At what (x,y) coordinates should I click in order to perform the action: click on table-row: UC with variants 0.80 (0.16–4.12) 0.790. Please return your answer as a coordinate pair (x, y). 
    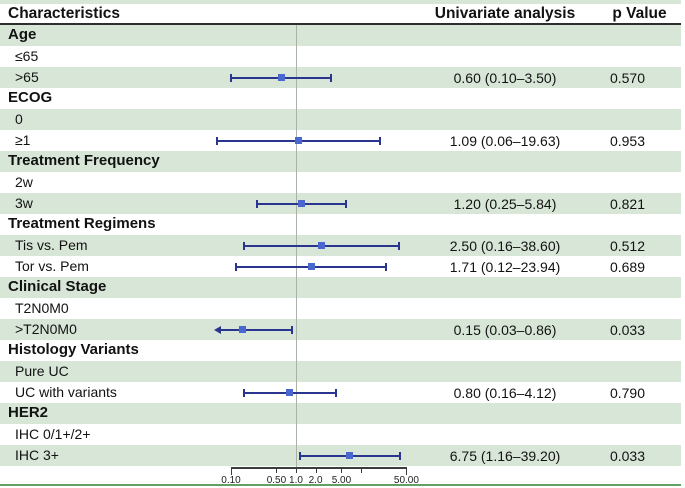
    Looking at the image, I should click on (340, 392).